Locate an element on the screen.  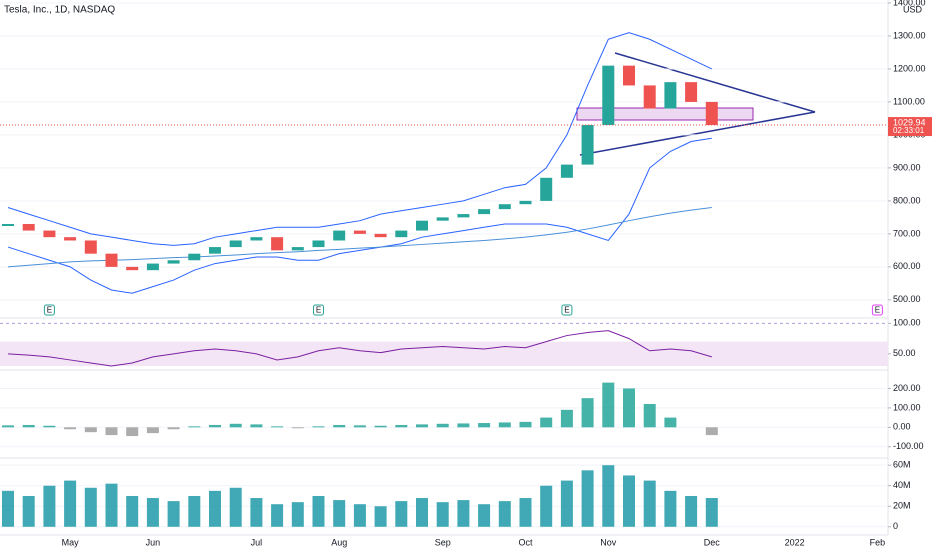
y-tick-label: 200.00 is located at coordinates (907, 388).